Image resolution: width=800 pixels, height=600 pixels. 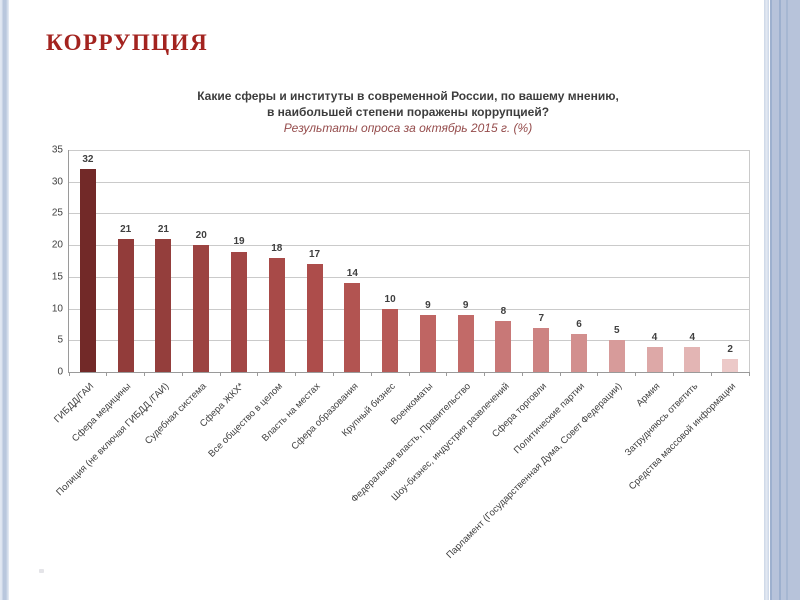 What do you see at coordinates (503, 312) in the screenshot?
I see `bar-value-label: 8` at bounding box center [503, 312].